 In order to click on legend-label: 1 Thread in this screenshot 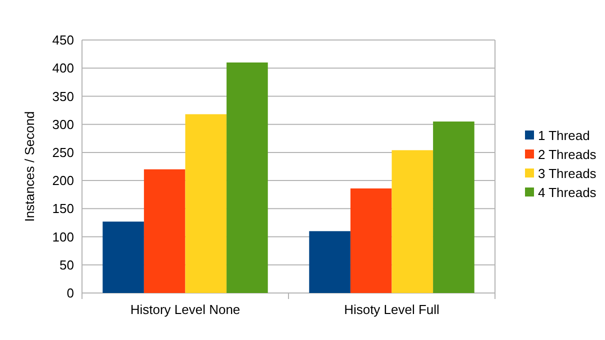, I will do `click(564, 136)`.